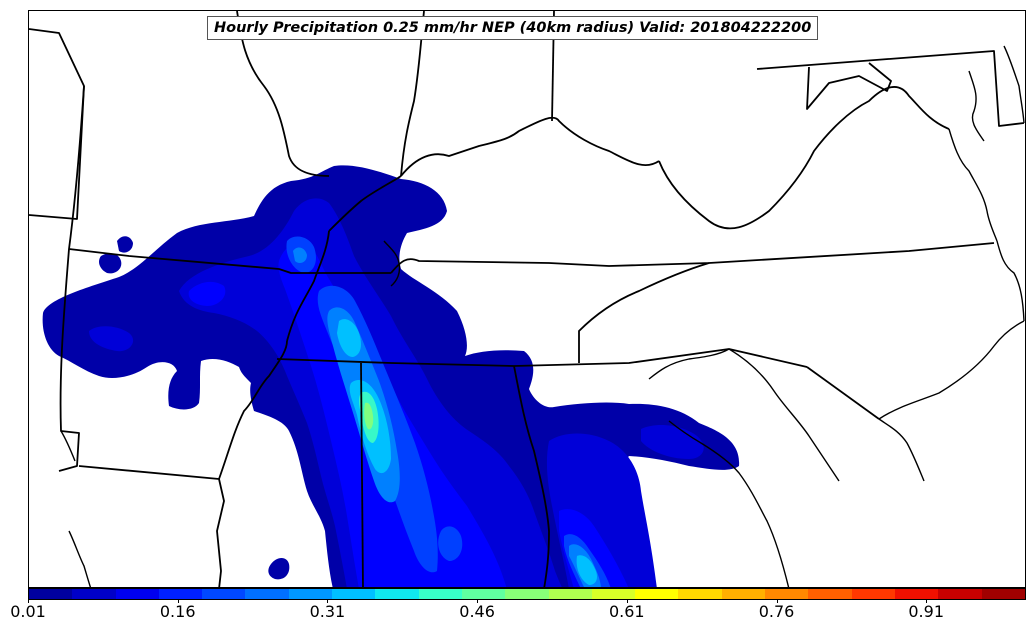 Image resolution: width=1036 pixels, height=633 pixels. I want to click on precip-contour-0d, so click(125, 244).